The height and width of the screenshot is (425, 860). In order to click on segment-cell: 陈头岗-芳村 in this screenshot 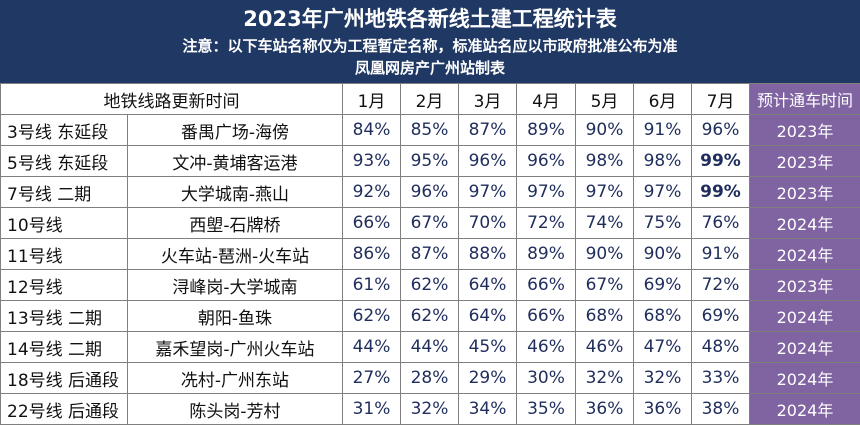, I will do `click(235, 409)`.